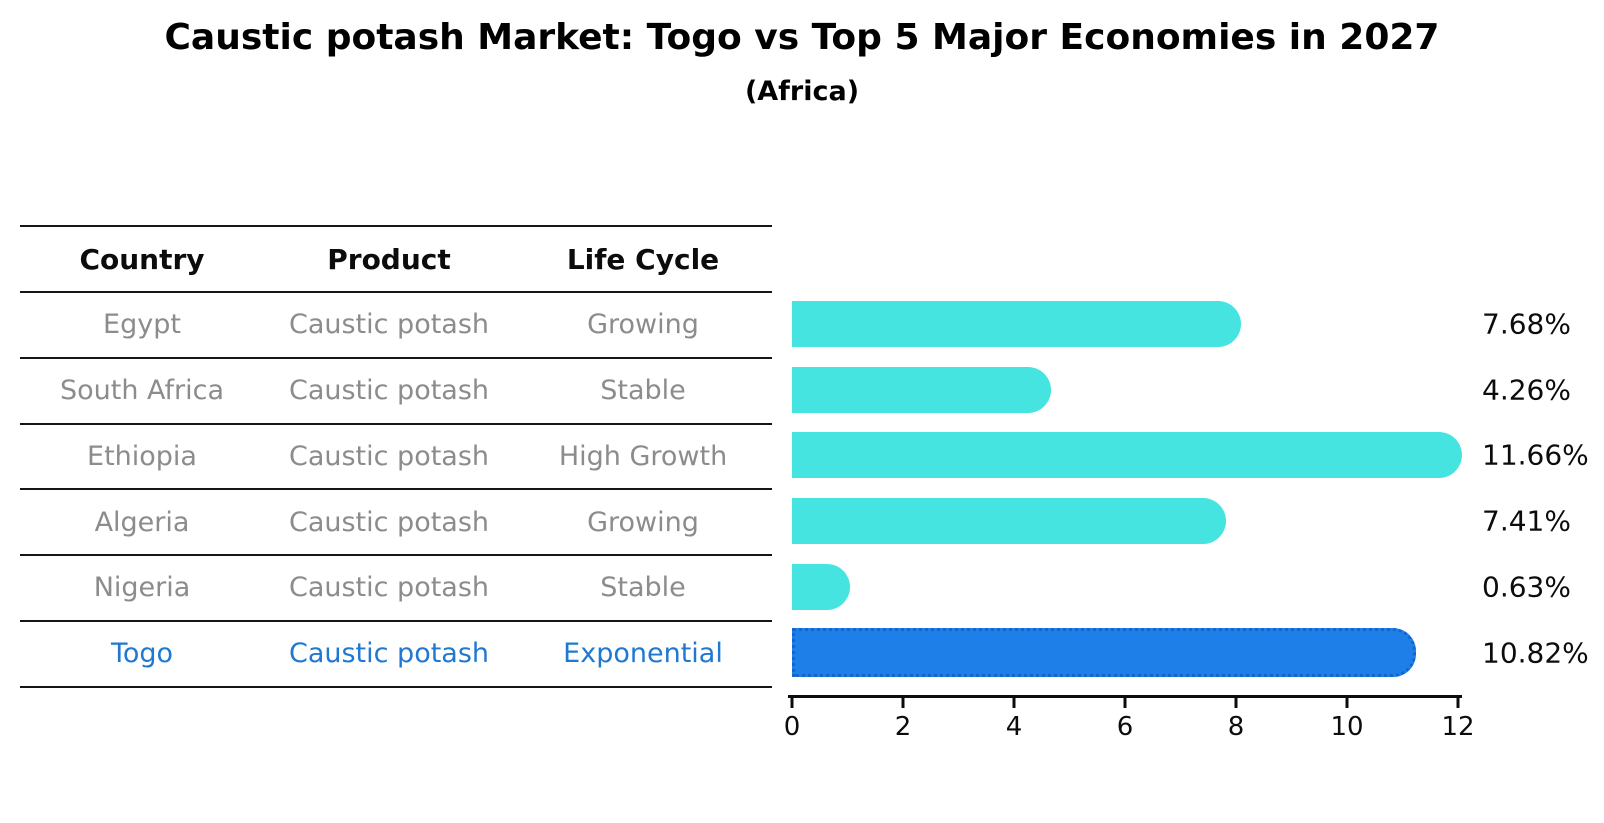 The width and height of the screenshot is (1604, 823). Describe the element at coordinates (1127, 455) in the screenshot. I see `bar-ethiopia` at that location.